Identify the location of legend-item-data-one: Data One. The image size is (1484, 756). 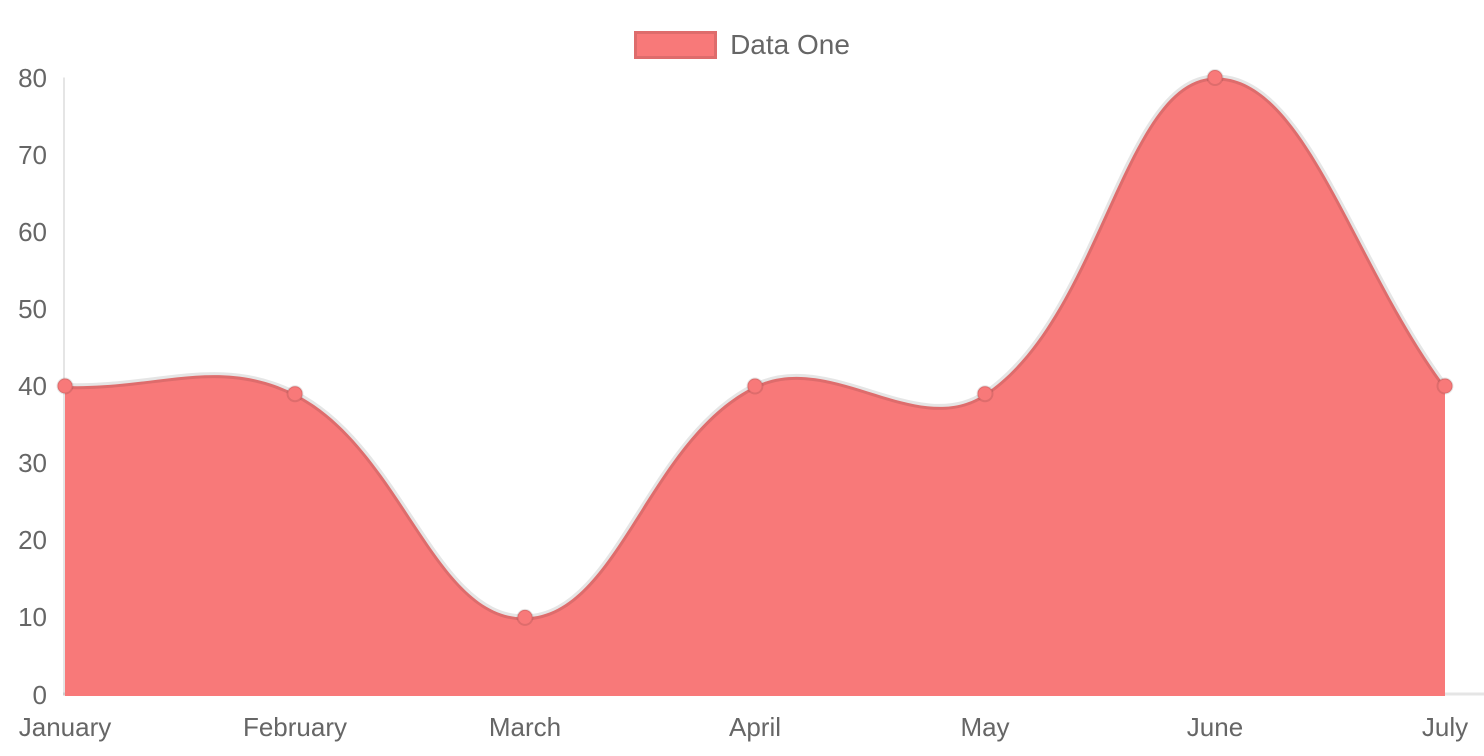
(742, 45).